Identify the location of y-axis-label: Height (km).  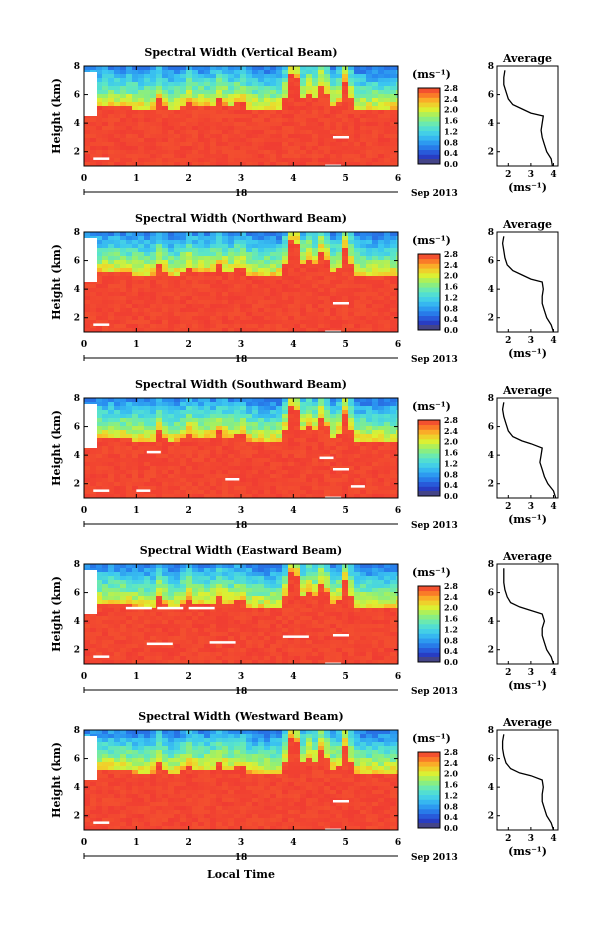
(56, 116).